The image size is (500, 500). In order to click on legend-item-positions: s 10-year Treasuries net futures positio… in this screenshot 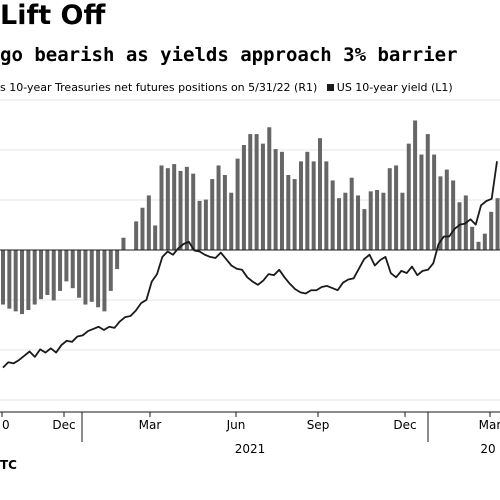, I will do `click(160, 87)`.